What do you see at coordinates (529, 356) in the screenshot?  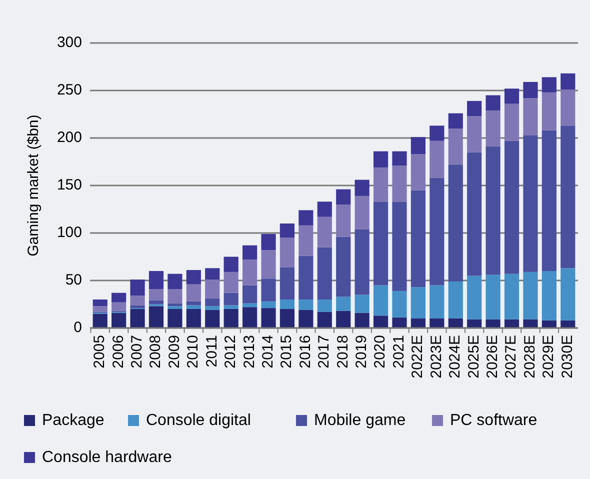 I see `x-tick-label: 2028E` at bounding box center [529, 356].